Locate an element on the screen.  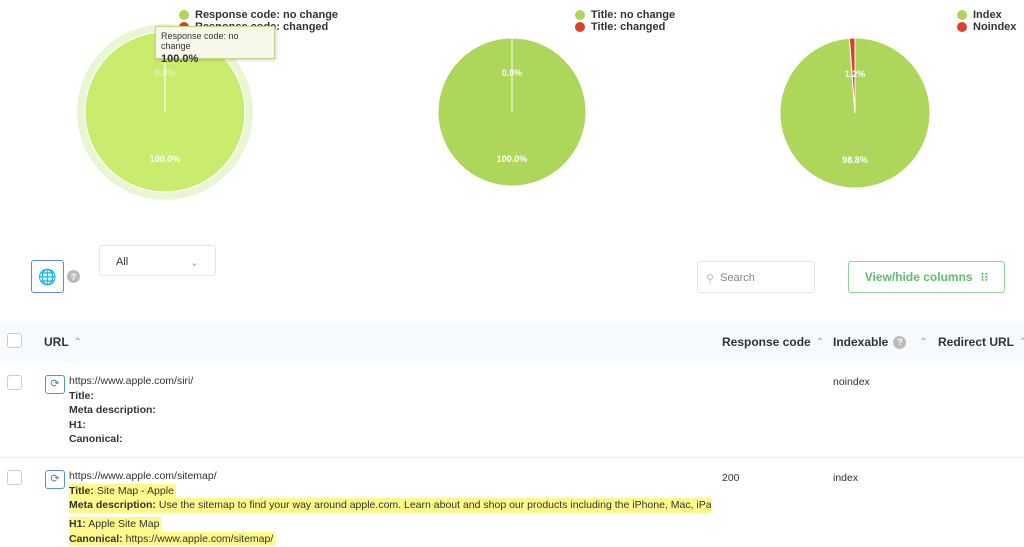
pie-chart-indexable: 98.8% 1.2% is located at coordinates (855, 113).